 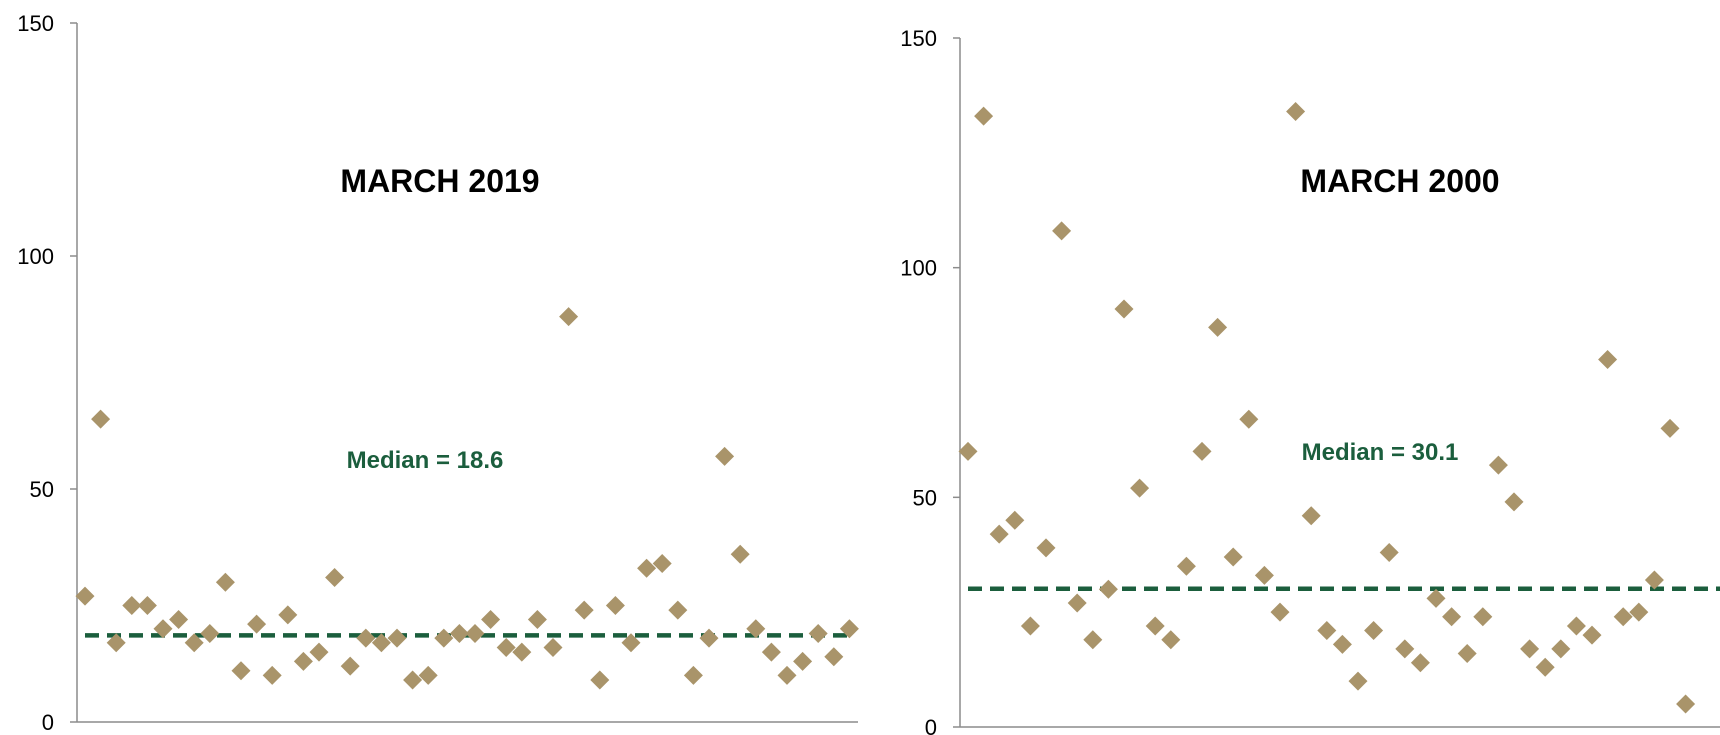 I want to click on median-label: Median = 30.1, so click(x=1380, y=452).